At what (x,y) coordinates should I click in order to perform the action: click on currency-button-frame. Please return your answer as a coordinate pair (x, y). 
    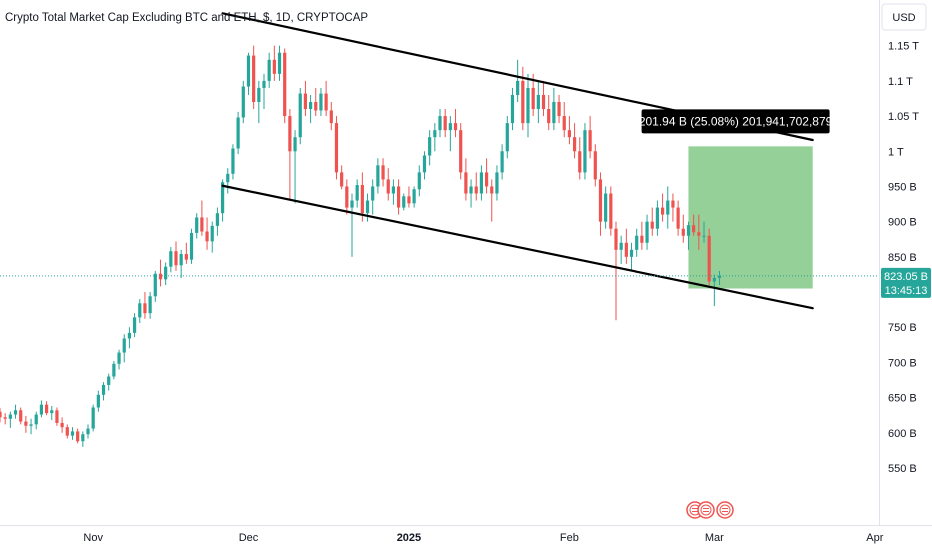
    Looking at the image, I should click on (904, 17).